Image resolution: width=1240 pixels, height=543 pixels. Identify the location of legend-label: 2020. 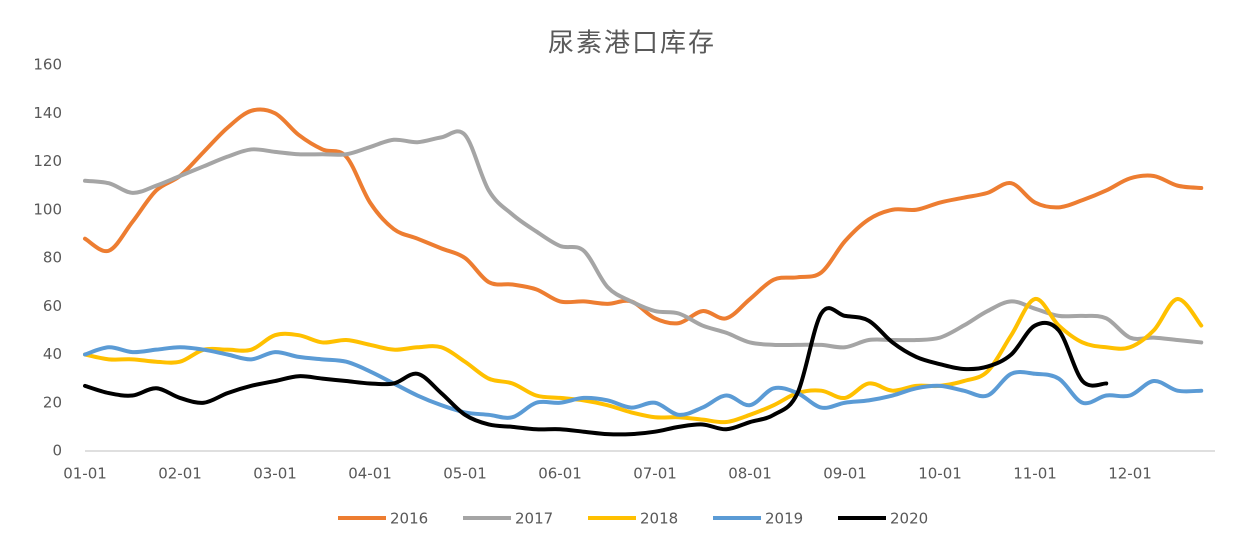
(909, 519).